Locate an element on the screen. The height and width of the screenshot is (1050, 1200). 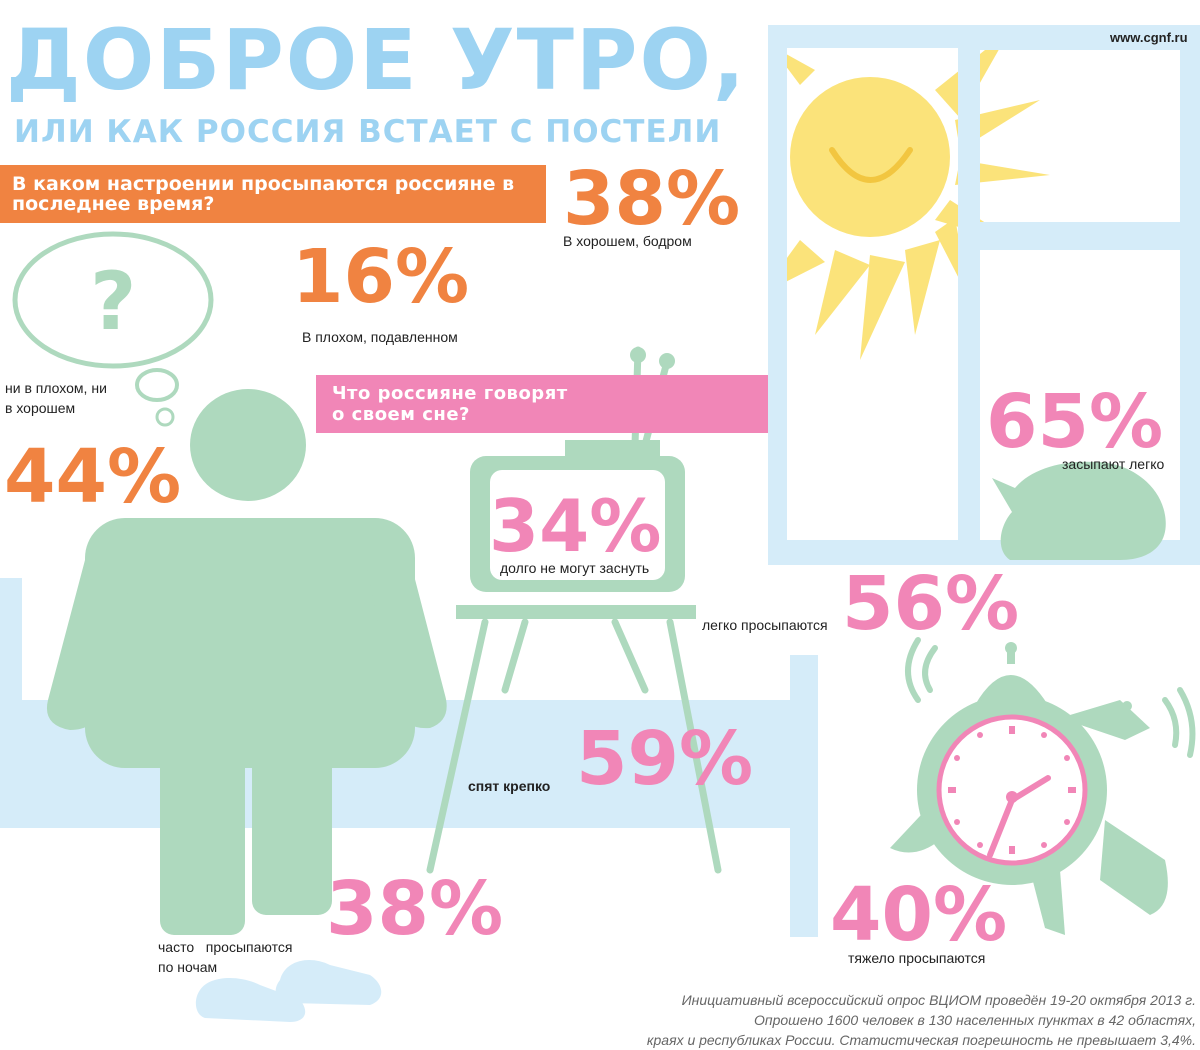
cant-sleep-label: долго не могут заснуть is located at coordinates (575, 568).